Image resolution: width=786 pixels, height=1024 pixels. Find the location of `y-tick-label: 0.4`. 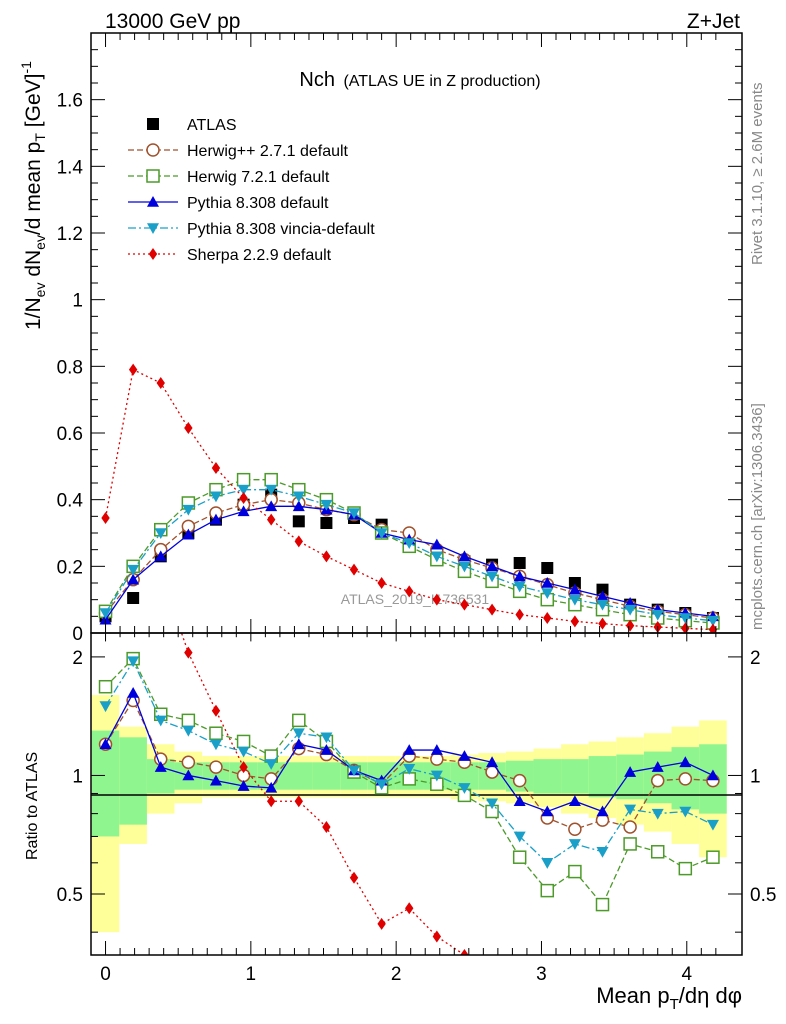

y-tick-label: 0.4 is located at coordinates (70, 501).